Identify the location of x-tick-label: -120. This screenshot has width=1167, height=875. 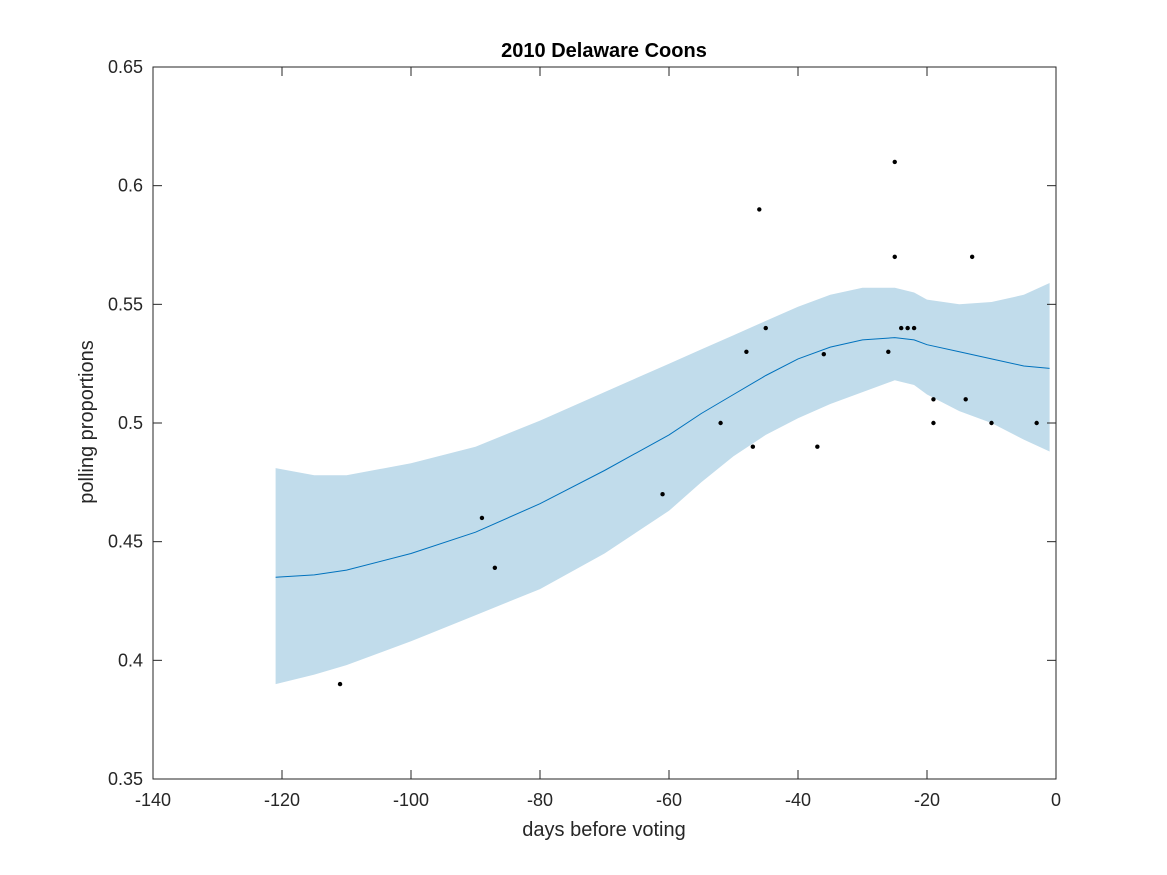
(282, 800).